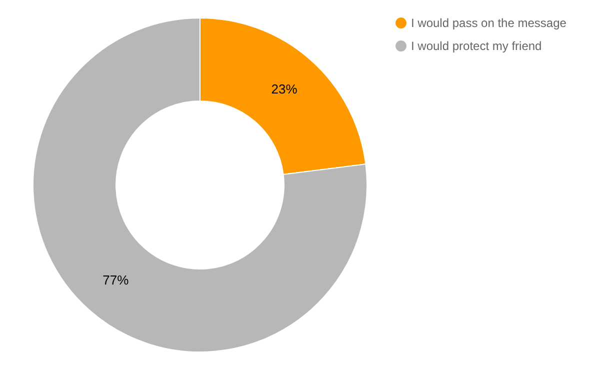  I want to click on legend-label: I would pass on the message, so click(489, 23).